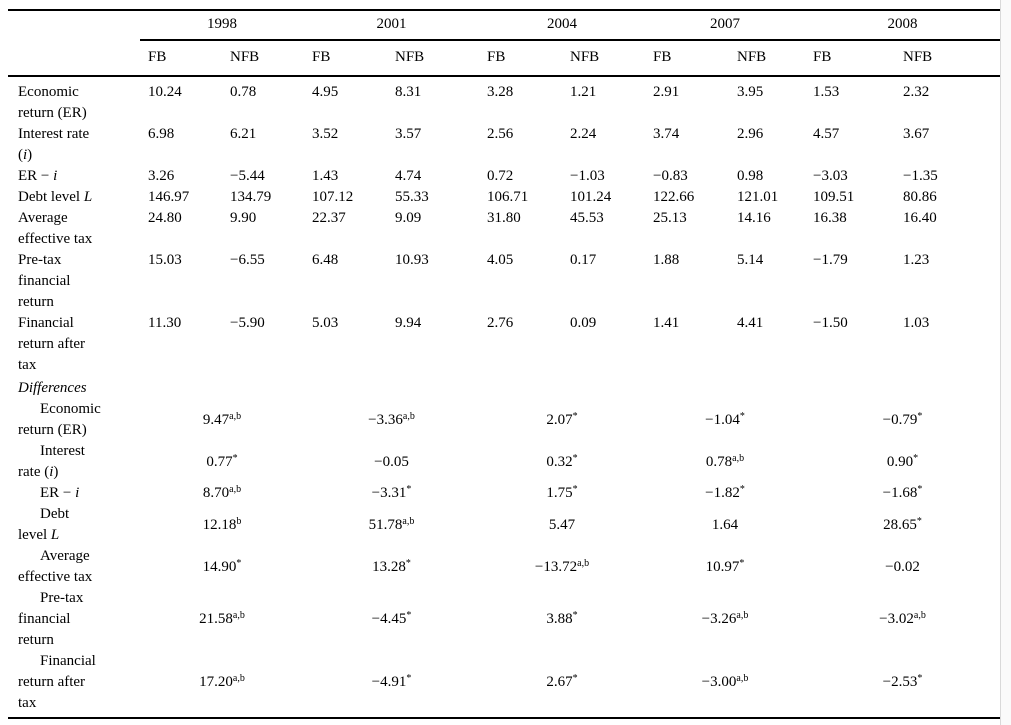  I want to click on value-cell: −3.03, so click(830, 176).